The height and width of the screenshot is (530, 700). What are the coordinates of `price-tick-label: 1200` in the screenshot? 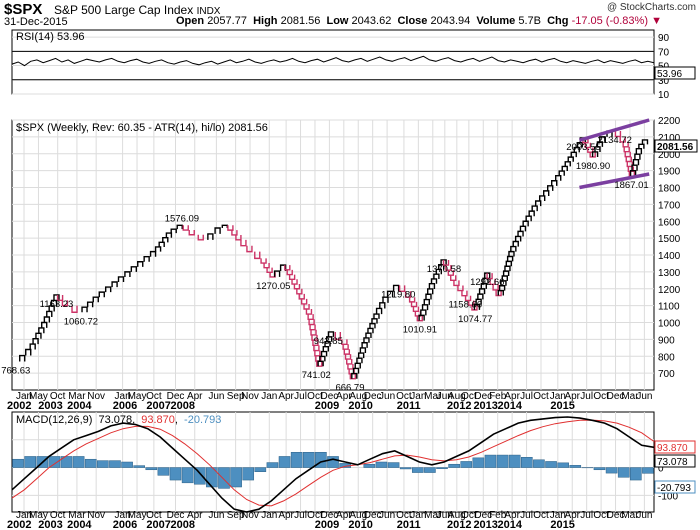 It's located at (669, 290).